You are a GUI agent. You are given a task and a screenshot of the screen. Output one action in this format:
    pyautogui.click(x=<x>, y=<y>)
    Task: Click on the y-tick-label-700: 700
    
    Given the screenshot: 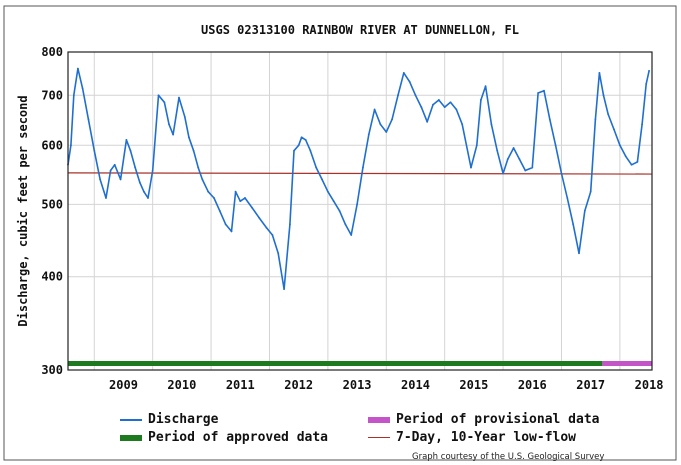 What is the action you would take?
    pyautogui.click(x=52, y=95)
    